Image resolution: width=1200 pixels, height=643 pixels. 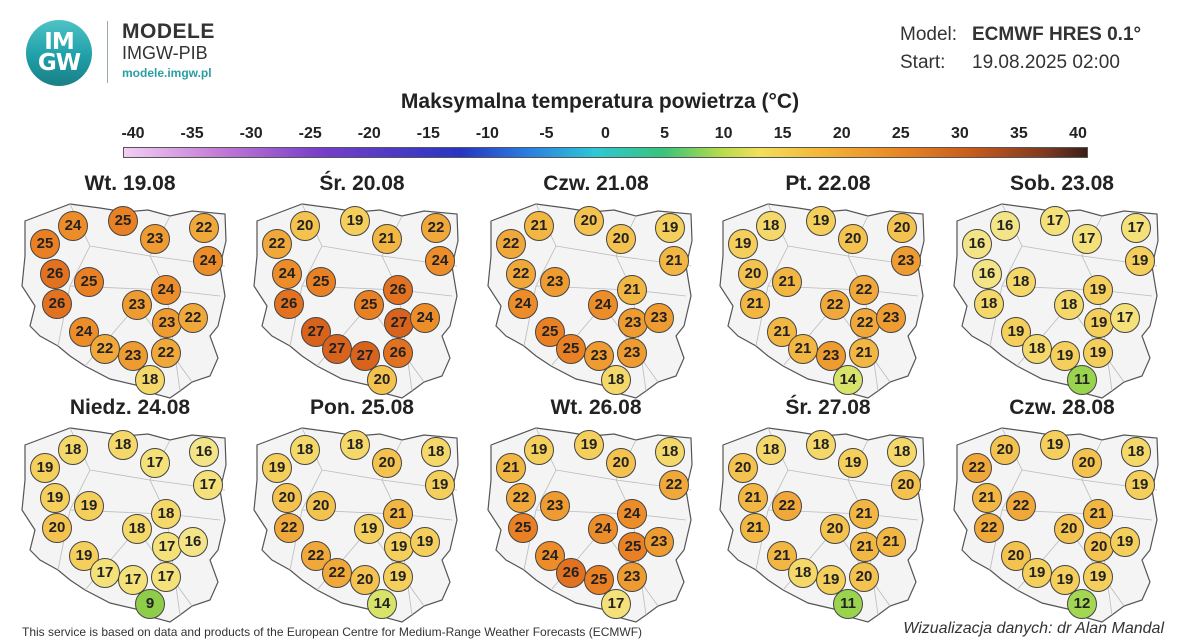 I want to click on start-value: 19.08.2025 02:00, so click(x=1046, y=62).